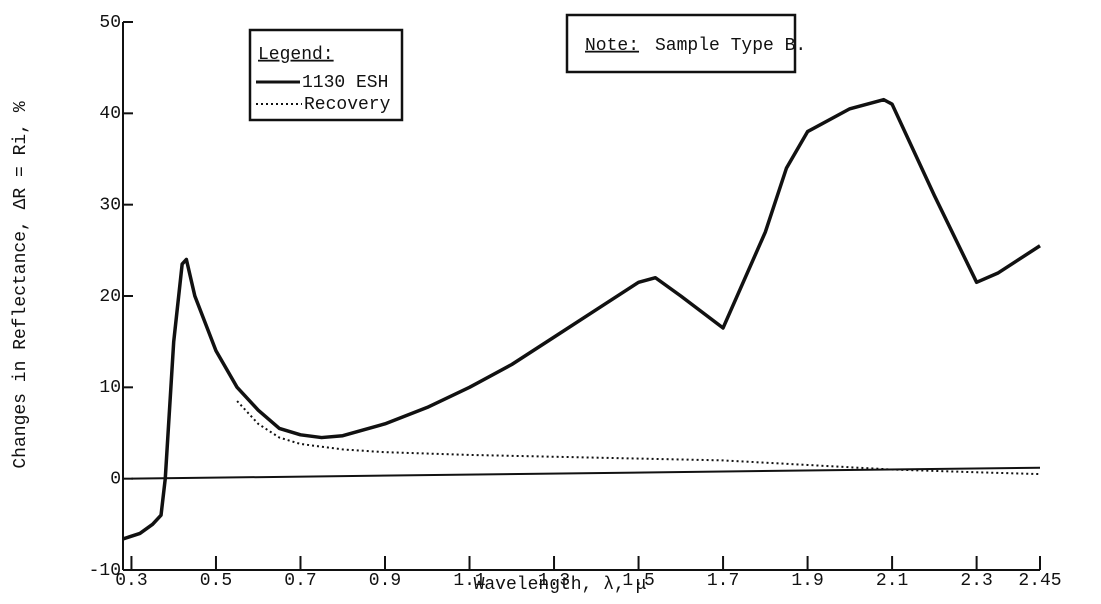  I want to click on x-tick-label: 2.3, so click(976, 581).